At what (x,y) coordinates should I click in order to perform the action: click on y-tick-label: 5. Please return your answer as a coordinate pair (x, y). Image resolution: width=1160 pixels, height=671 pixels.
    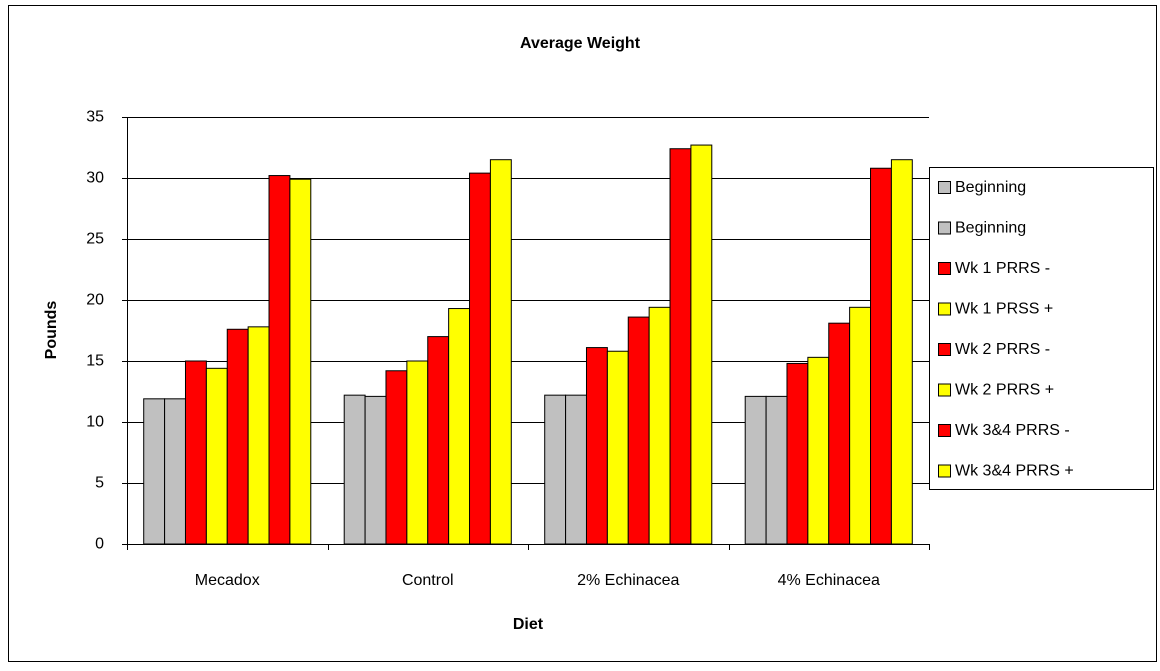
    Looking at the image, I should click on (99, 483).